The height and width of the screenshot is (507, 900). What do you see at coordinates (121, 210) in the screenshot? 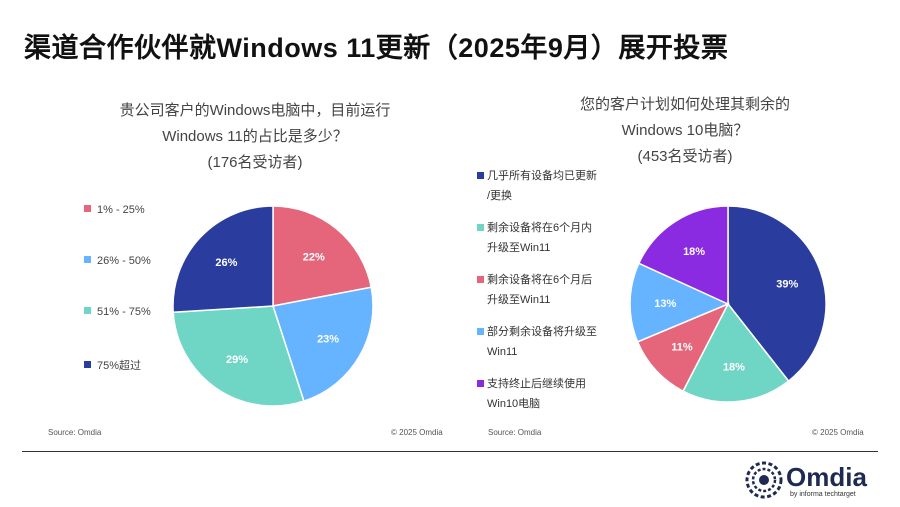
I see `legend-label: 1% - 25%` at bounding box center [121, 210].